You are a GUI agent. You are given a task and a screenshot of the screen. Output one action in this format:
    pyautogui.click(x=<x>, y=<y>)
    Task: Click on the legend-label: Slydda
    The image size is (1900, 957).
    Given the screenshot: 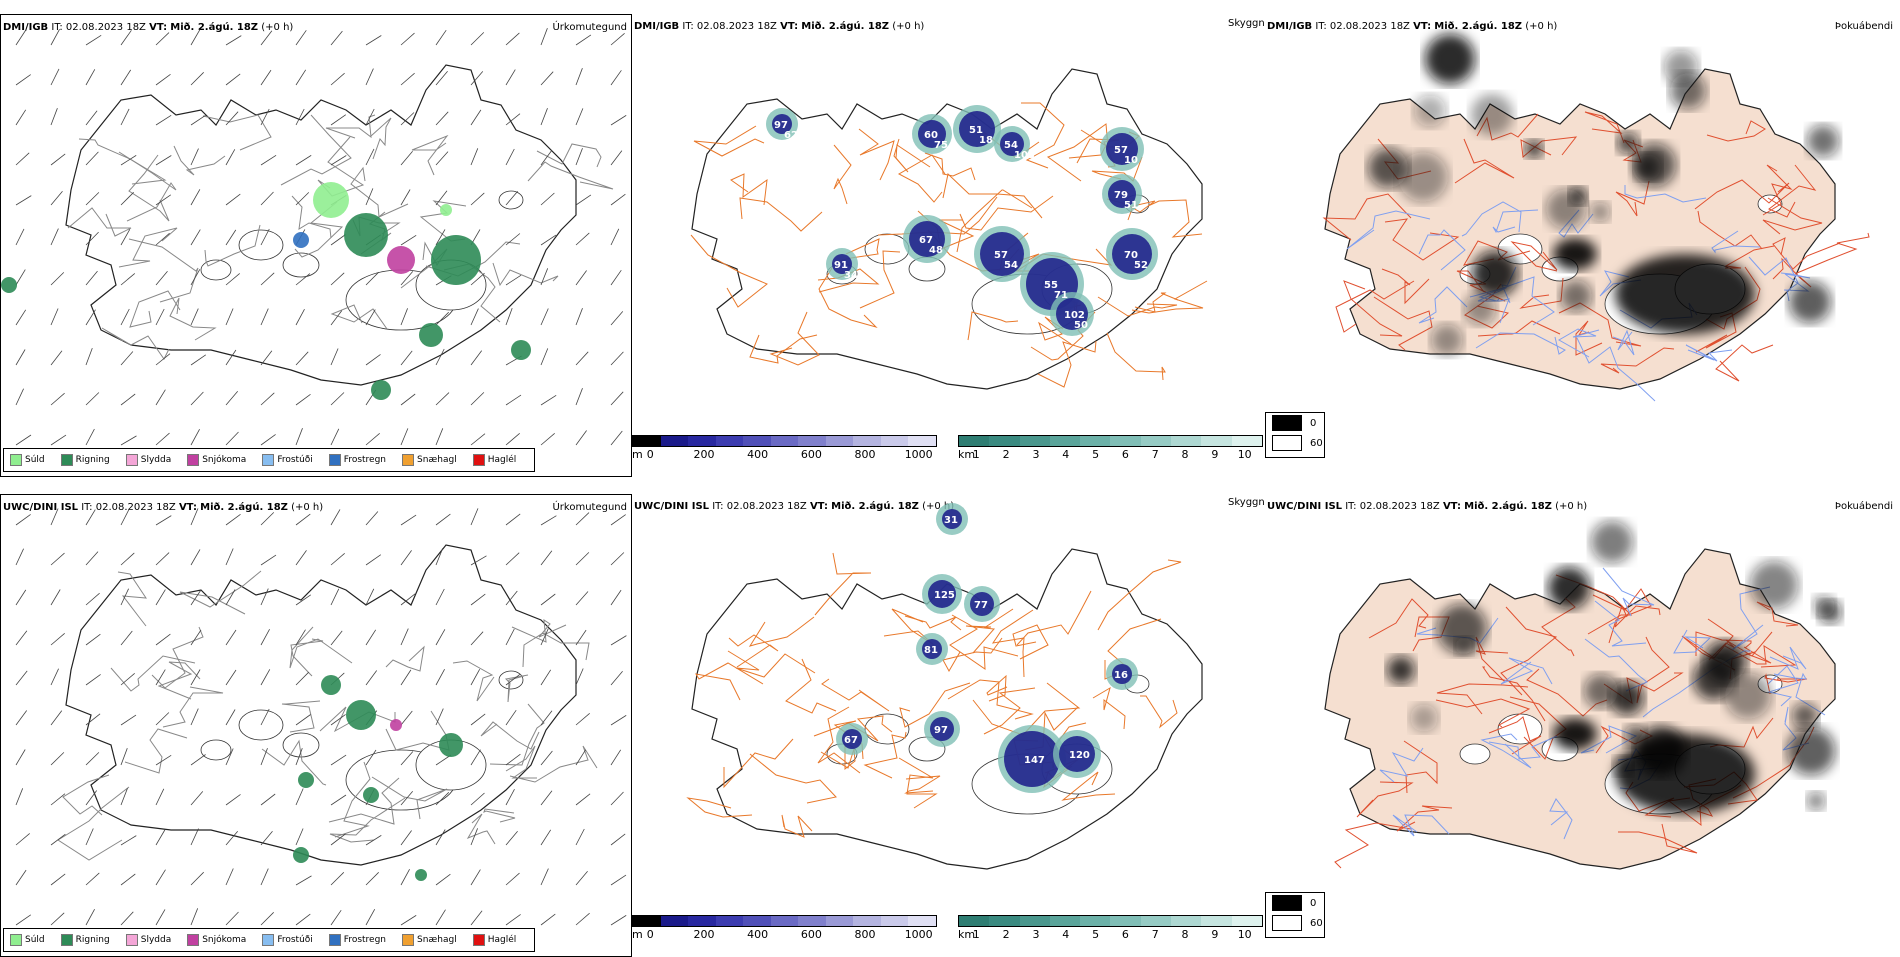 What is the action you would take?
    pyautogui.click(x=156, y=460)
    